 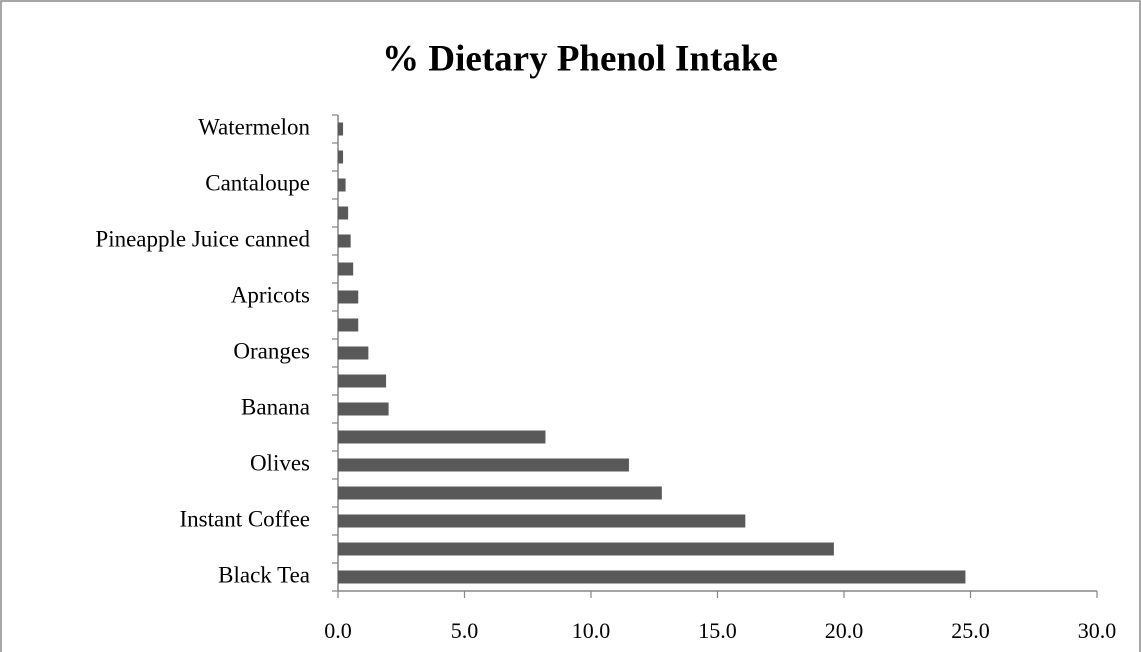 I want to click on y-tick-label: Oranges, so click(x=271, y=350).